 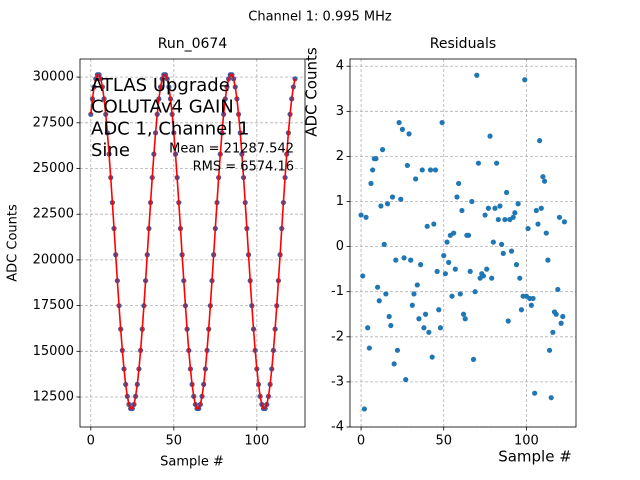 What do you see at coordinates (53, 214) in the screenshot?
I see `y-tick-label: 22500` at bounding box center [53, 214].